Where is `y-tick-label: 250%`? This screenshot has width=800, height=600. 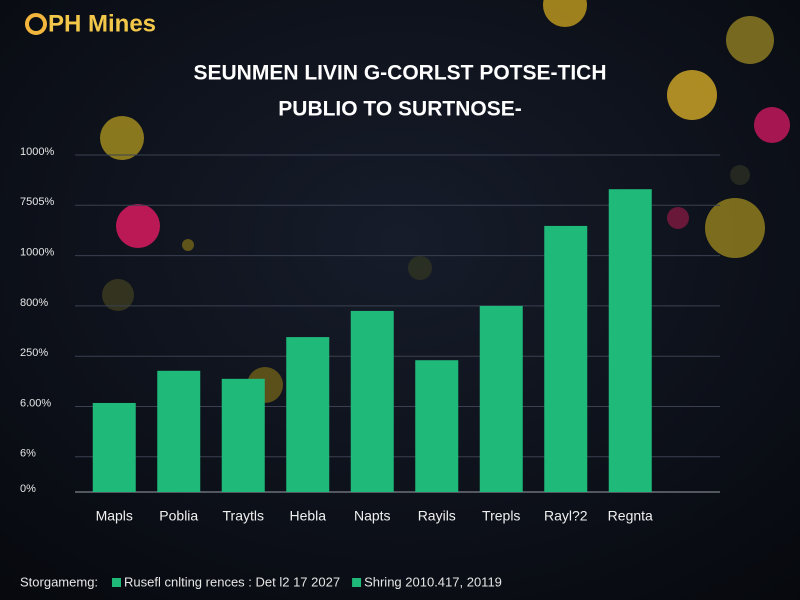
y-tick-label: 250% is located at coordinates (34, 353).